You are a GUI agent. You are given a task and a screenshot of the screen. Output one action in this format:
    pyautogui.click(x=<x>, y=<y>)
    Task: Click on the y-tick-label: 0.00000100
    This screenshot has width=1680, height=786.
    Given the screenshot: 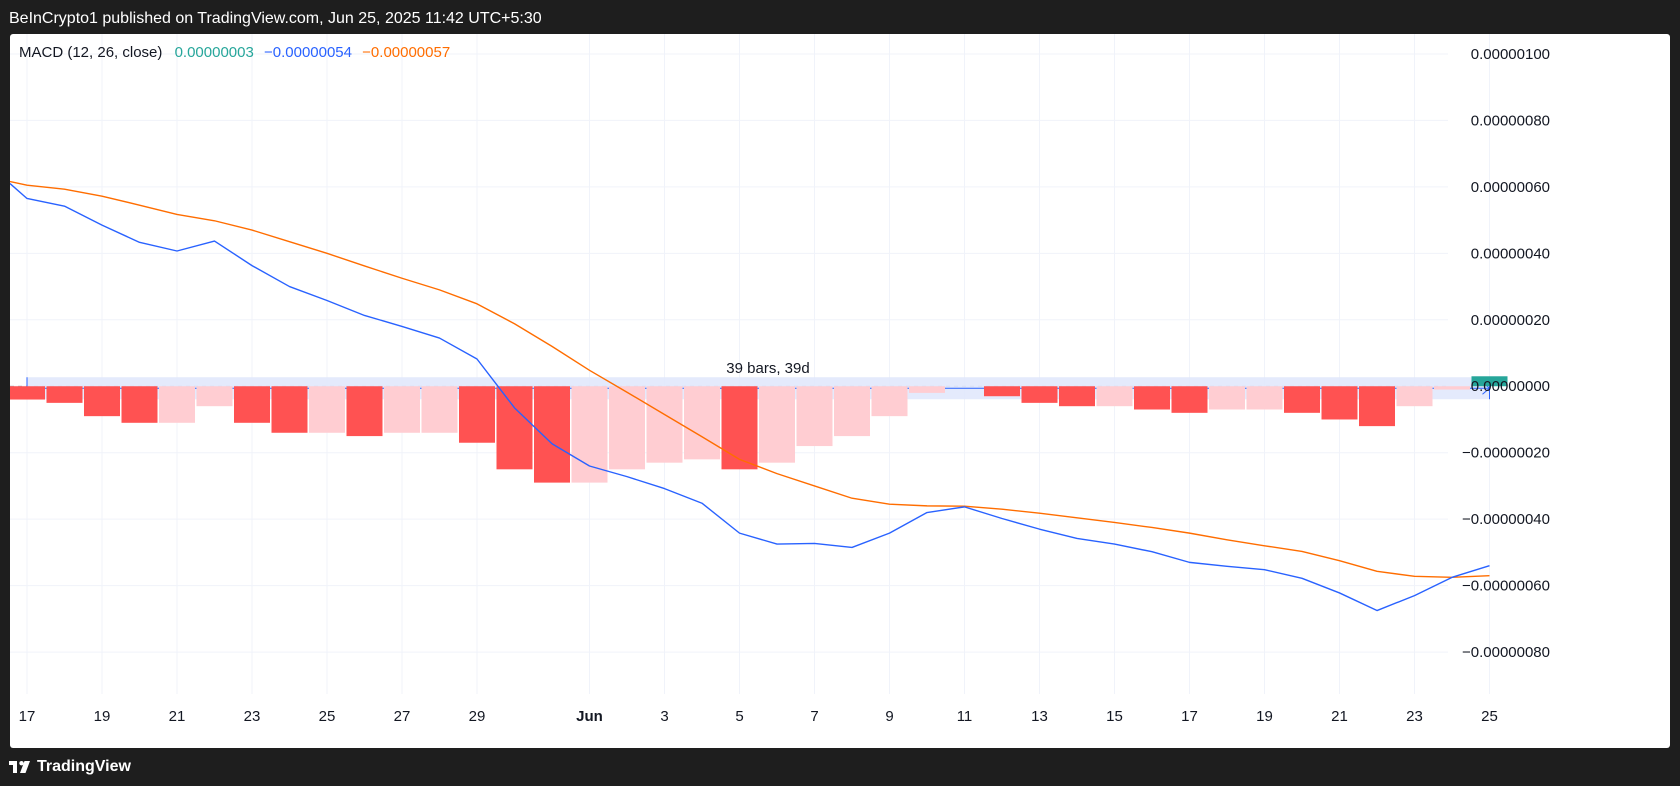 What is the action you would take?
    pyautogui.click(x=1510, y=54)
    